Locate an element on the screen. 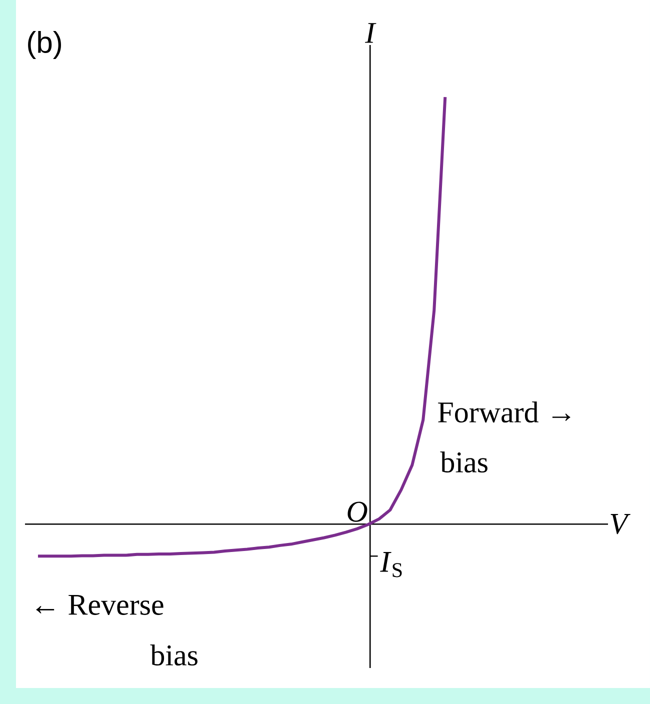 Image resolution: width=650 pixels, height=704 pixels. text: bias is located at coordinates (174, 655).